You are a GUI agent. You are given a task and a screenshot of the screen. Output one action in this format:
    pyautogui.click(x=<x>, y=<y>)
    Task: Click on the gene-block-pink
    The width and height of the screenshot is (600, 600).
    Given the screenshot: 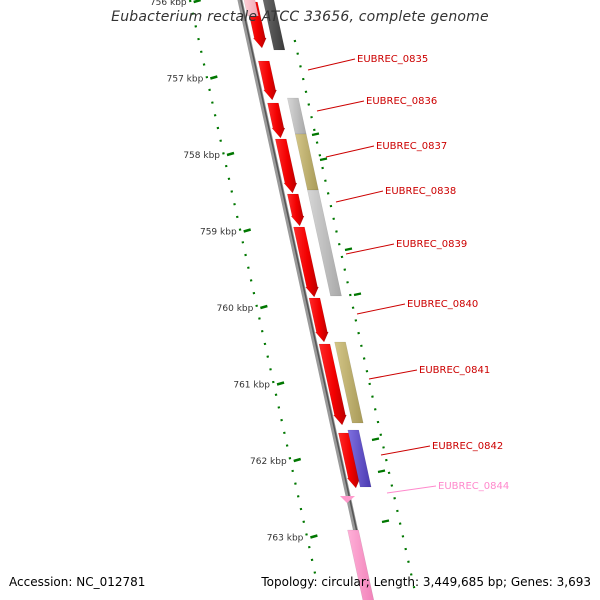 What is the action you would take?
    pyautogui.click(x=361, y=564)
    